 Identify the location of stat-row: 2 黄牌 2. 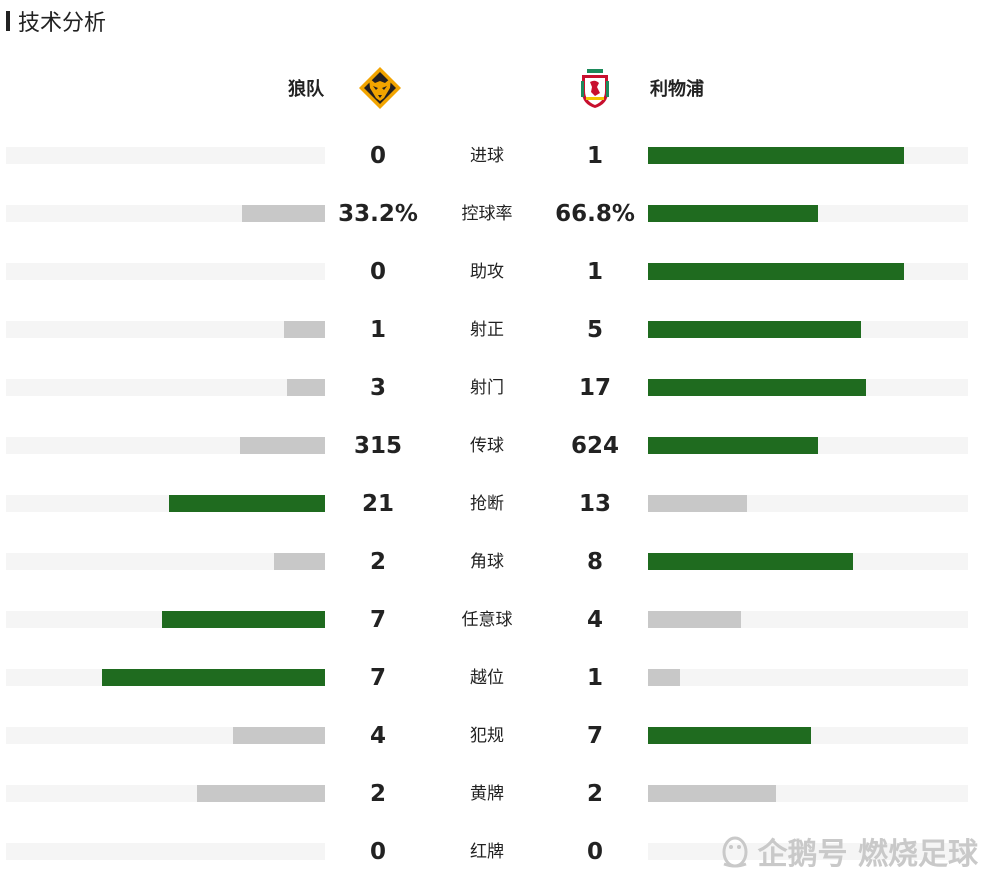
(500, 794).